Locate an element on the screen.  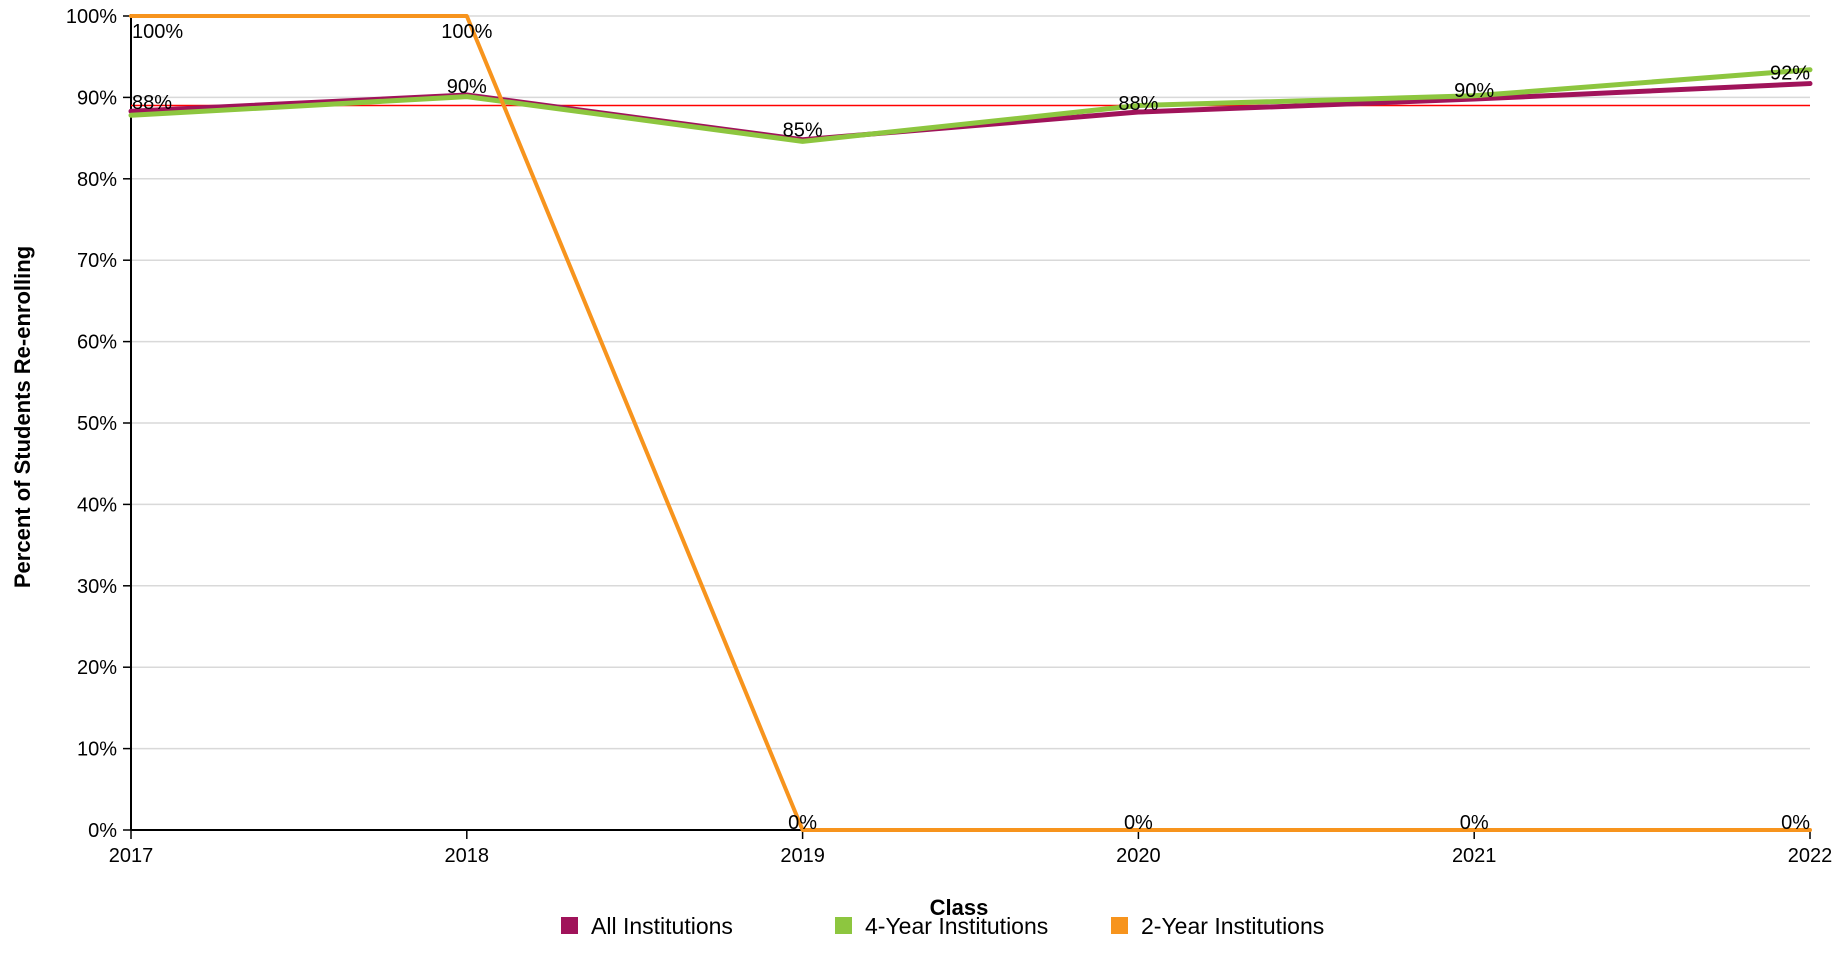
data-label: 85% is located at coordinates (803, 131).